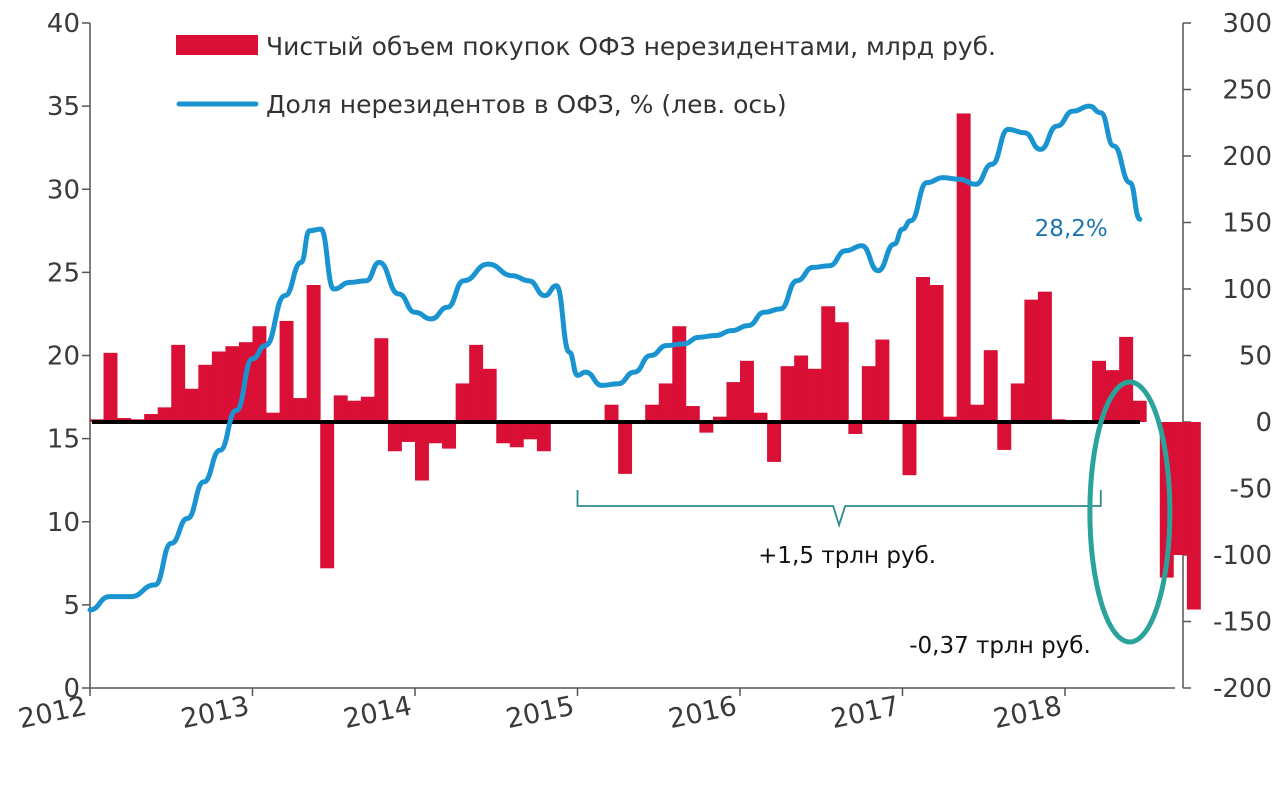  What do you see at coordinates (63, 523) in the screenshot?
I see `left-tick-label: 10` at bounding box center [63, 523].